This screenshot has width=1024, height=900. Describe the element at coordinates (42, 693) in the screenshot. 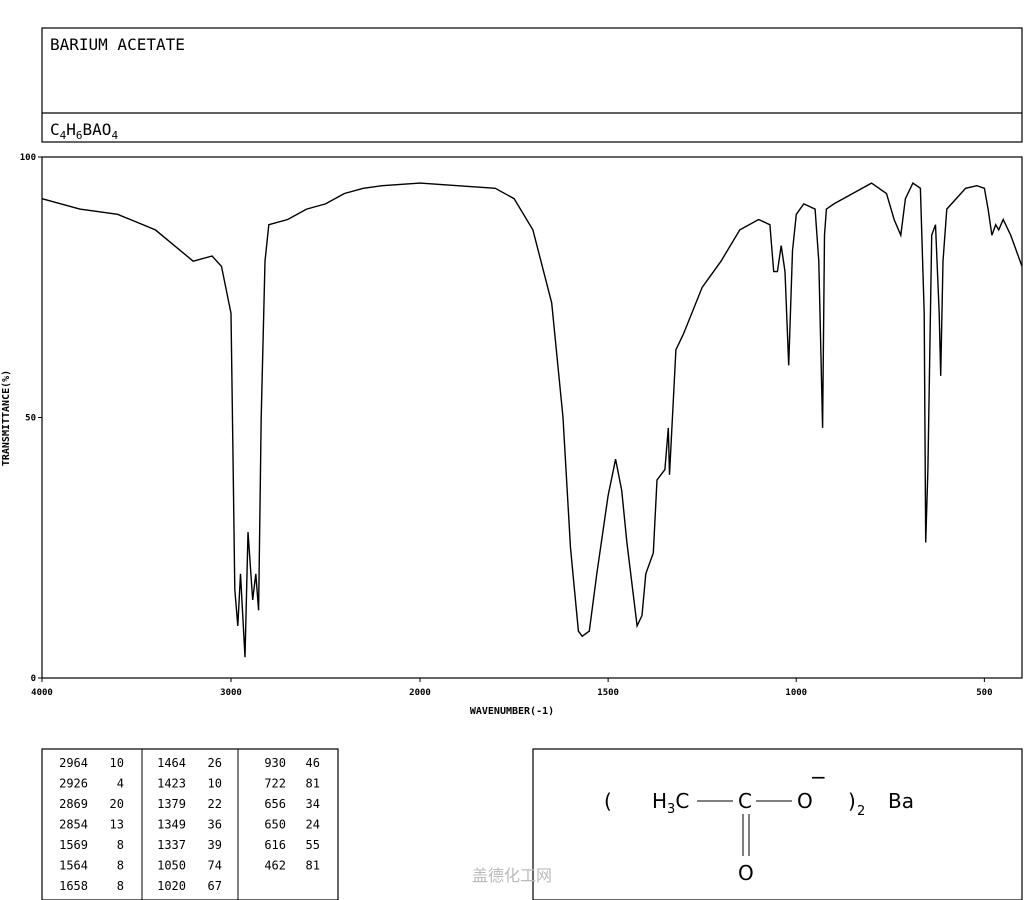

I see `x-tick-label: 4000` at that location.